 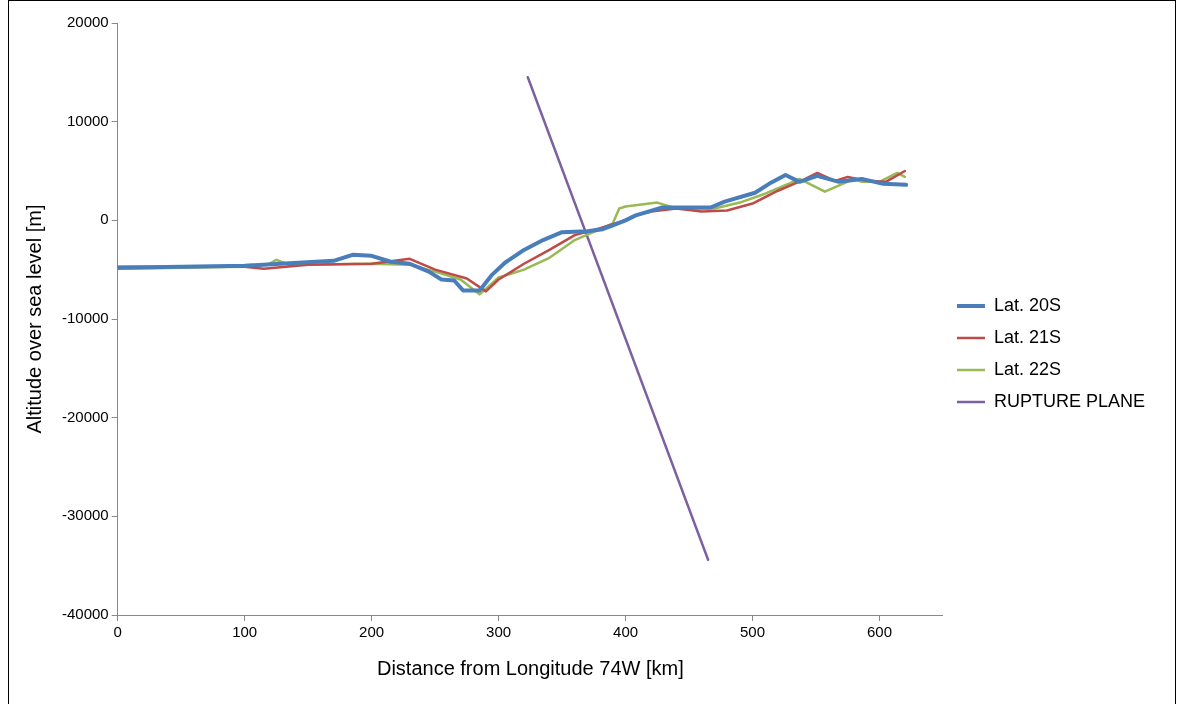 I want to click on x-tick-label: 0, so click(x=117, y=632).